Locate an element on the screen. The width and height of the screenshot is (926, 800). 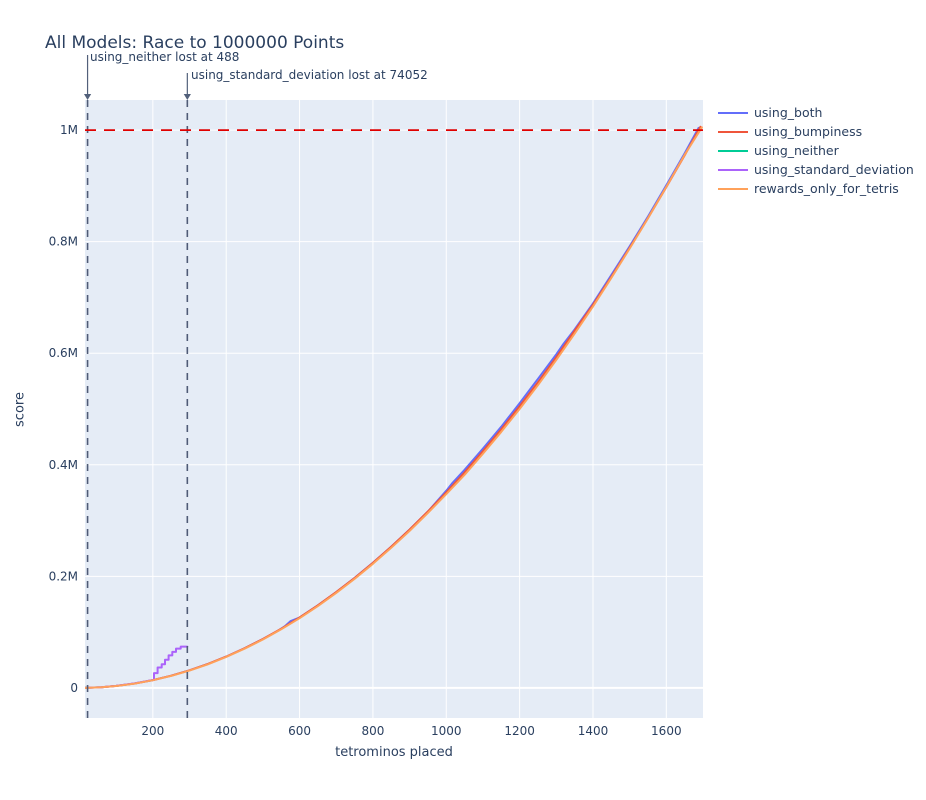
annotation-arrows is located at coordinates (137, 77).